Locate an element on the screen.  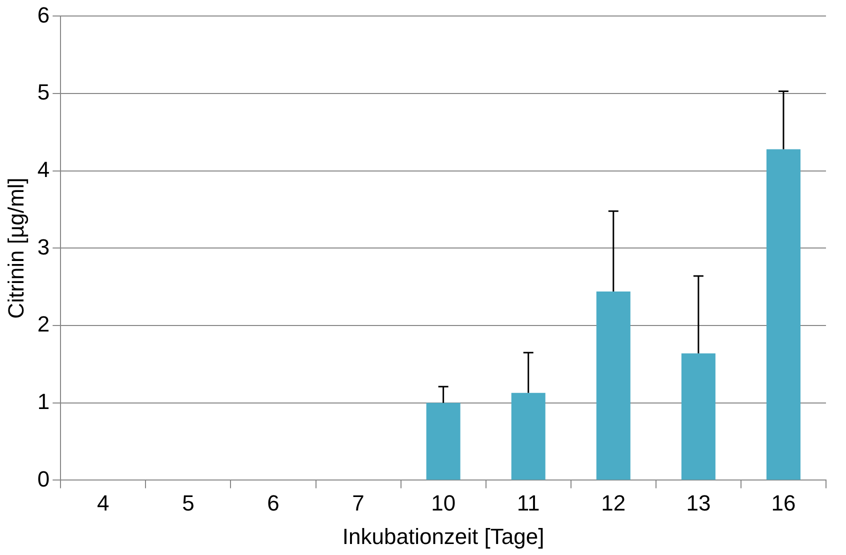
y-tick-label: 3 is located at coordinates (43, 247).